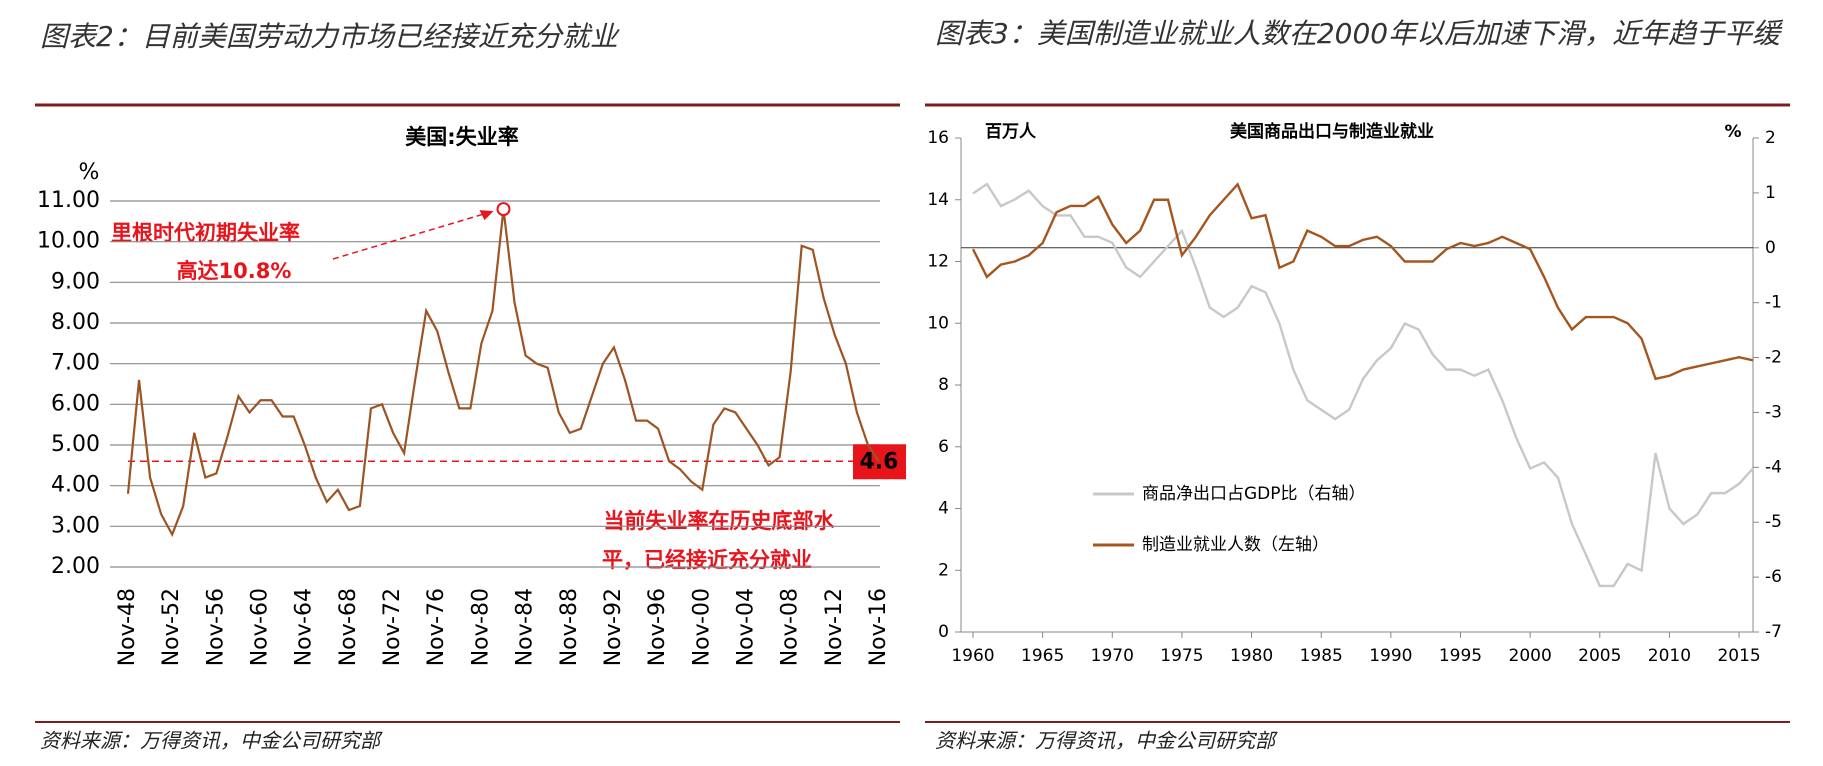 The image size is (1823, 766). I want to click on y-tick-label: 8.00, so click(75, 322).